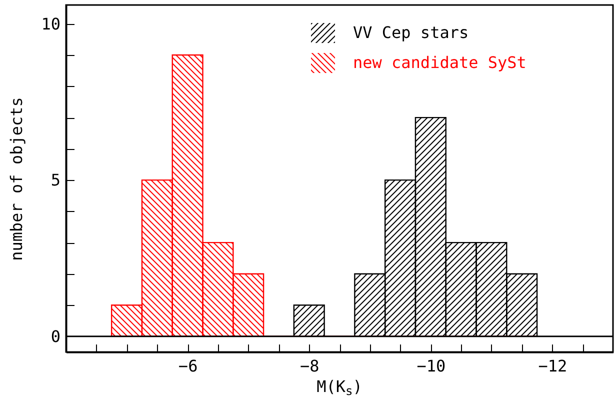 This screenshot has width=615, height=403. What do you see at coordinates (439, 62) in the screenshot?
I see `legend-label: new candidate SySt` at bounding box center [439, 62].